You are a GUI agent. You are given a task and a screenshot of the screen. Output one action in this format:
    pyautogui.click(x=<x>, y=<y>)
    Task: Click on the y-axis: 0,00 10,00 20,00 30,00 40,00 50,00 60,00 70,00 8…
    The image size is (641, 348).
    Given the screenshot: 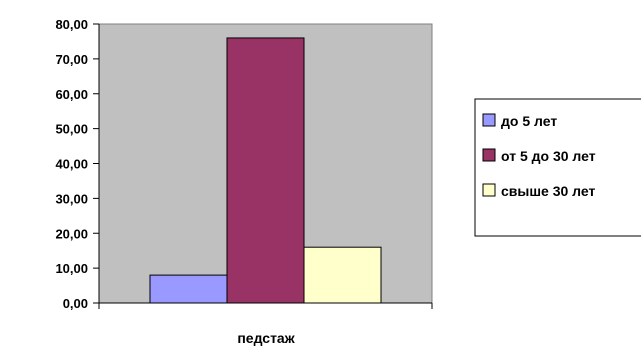 What is the action you would take?
    pyautogui.click(x=77, y=164)
    